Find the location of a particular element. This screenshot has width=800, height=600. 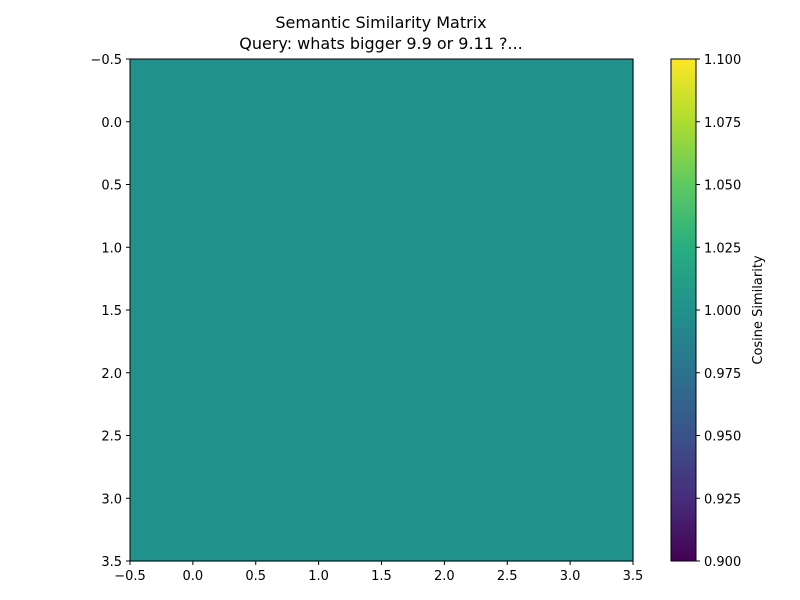

x-tick-label: 2.0 is located at coordinates (444, 576).